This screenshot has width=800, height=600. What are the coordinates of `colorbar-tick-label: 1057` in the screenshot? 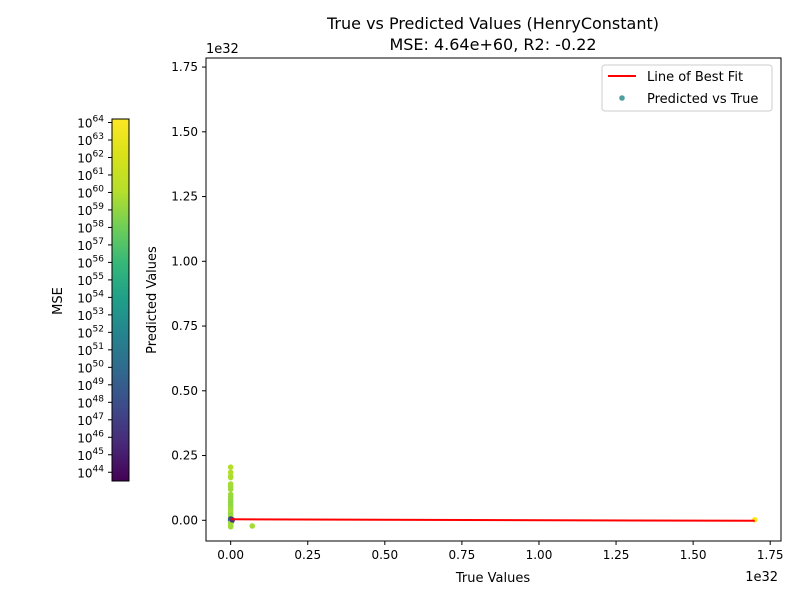 It's located at (90, 245).